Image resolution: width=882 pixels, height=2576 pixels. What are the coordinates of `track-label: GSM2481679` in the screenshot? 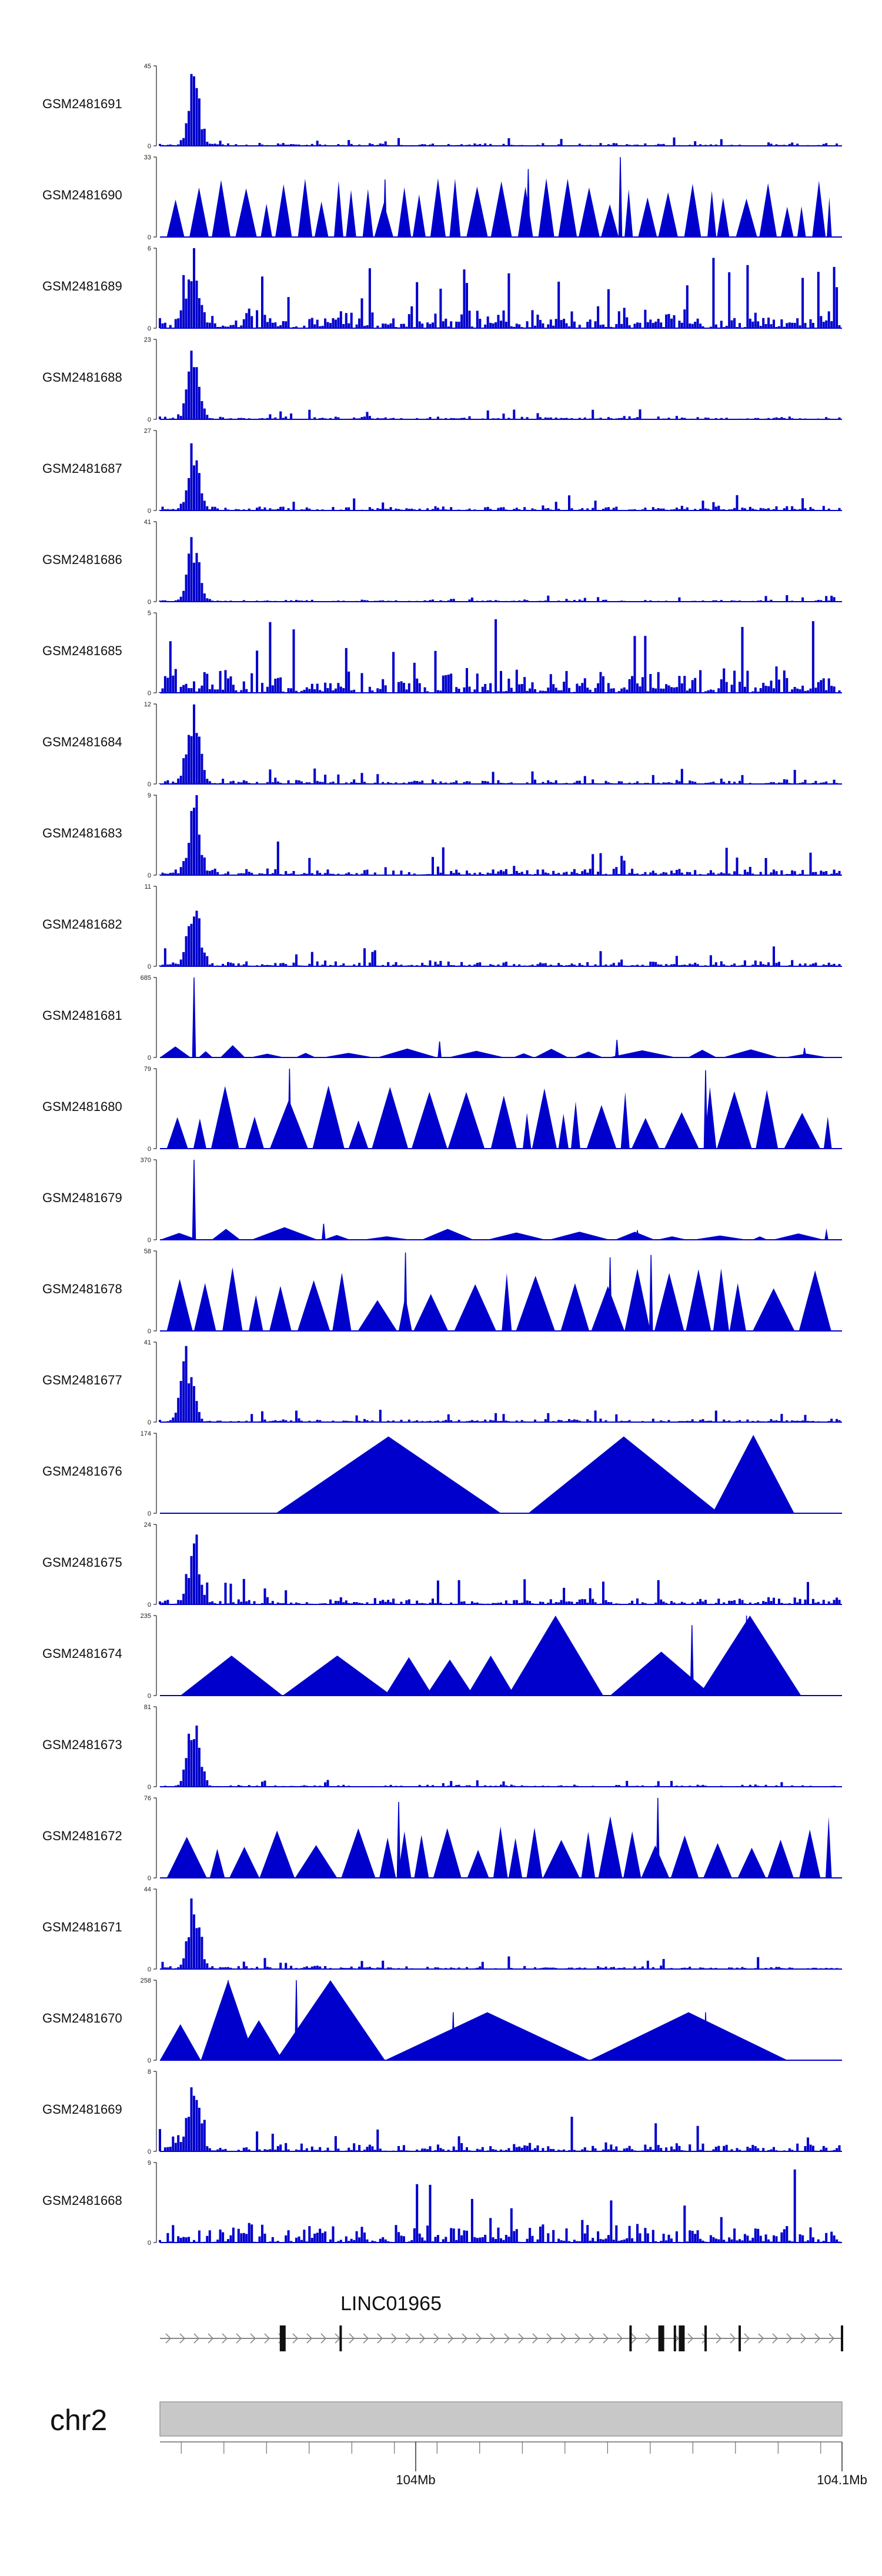 It's located at (82, 1197).